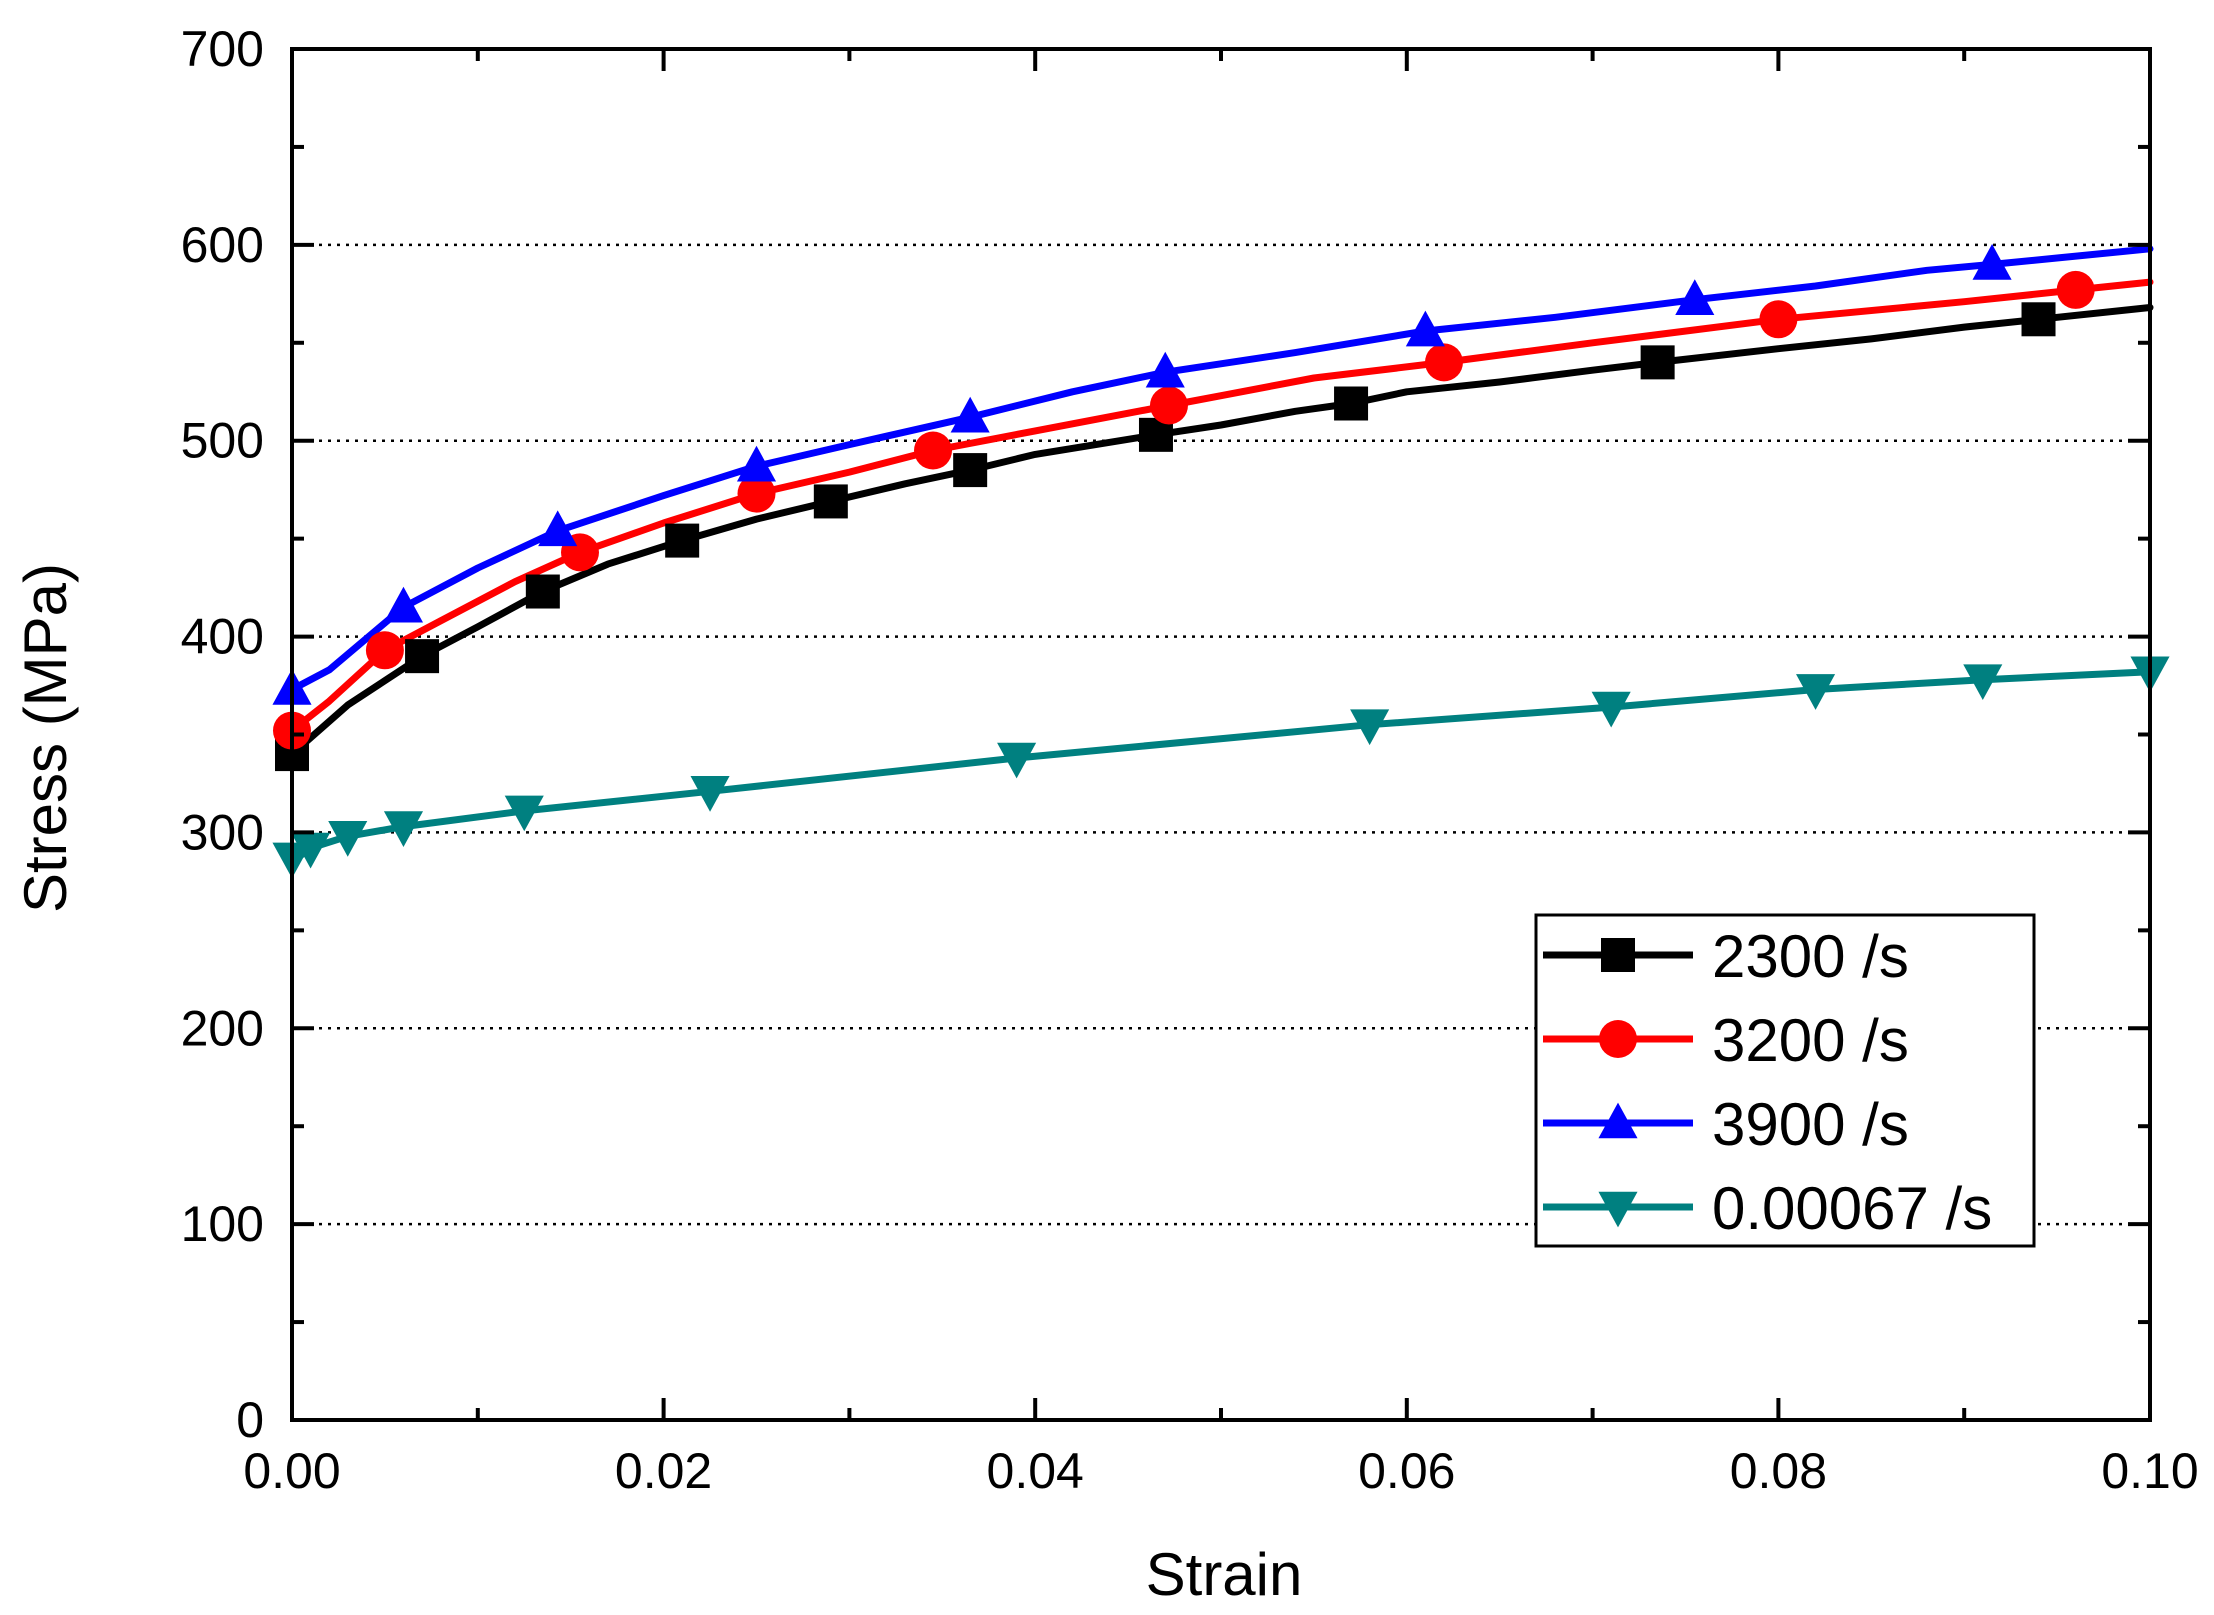 This screenshot has width=2214, height=1615. Describe the element at coordinates (1810, 956) in the screenshot. I see `legend-label: 2300 /s` at that location.